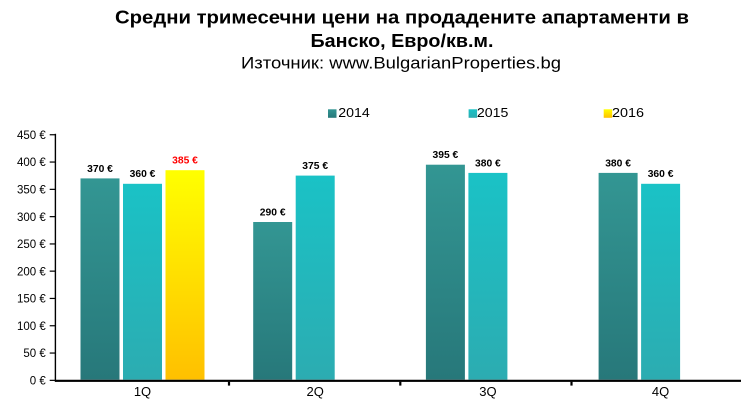  What do you see at coordinates (31, 300) in the screenshot?
I see `svg-text: 150 €` at bounding box center [31, 300].